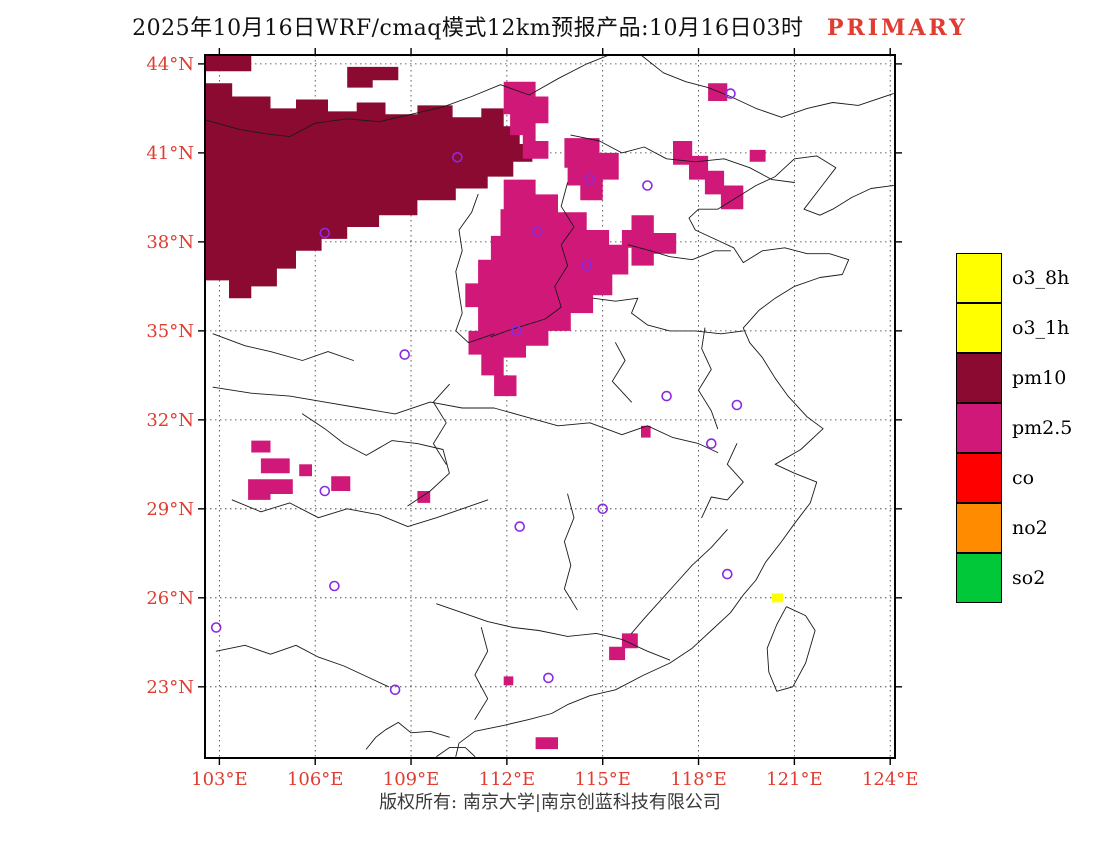 This screenshot has height=850, width=1100. I want to click on legend-swatch-so2, so click(979, 577).